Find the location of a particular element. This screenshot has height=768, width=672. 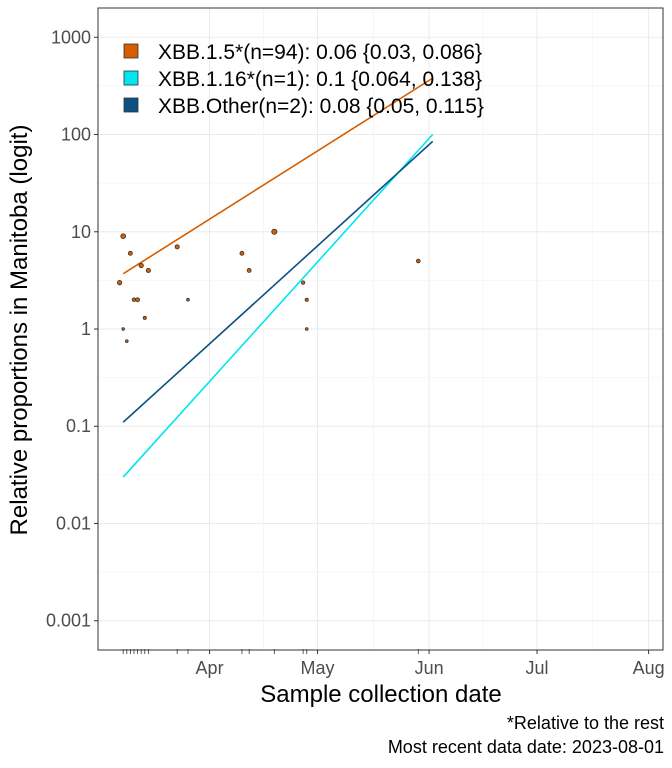

x-tick-label: Jul is located at coordinates (537, 668).